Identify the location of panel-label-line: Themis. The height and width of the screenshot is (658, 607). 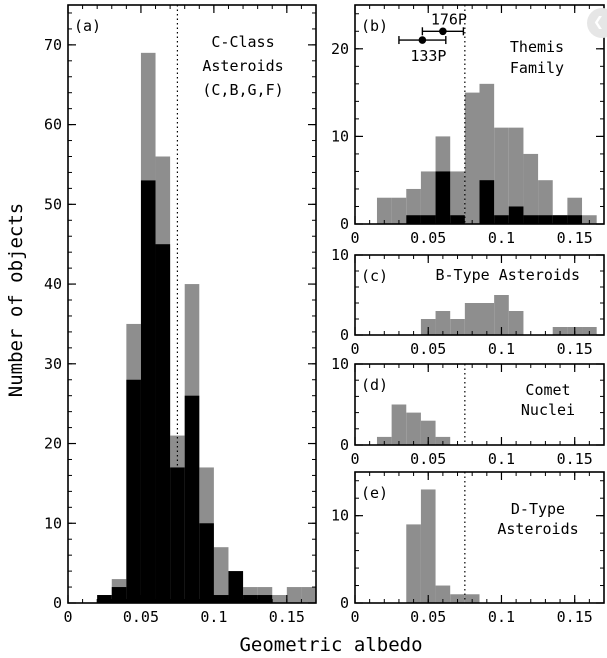
(537, 47).